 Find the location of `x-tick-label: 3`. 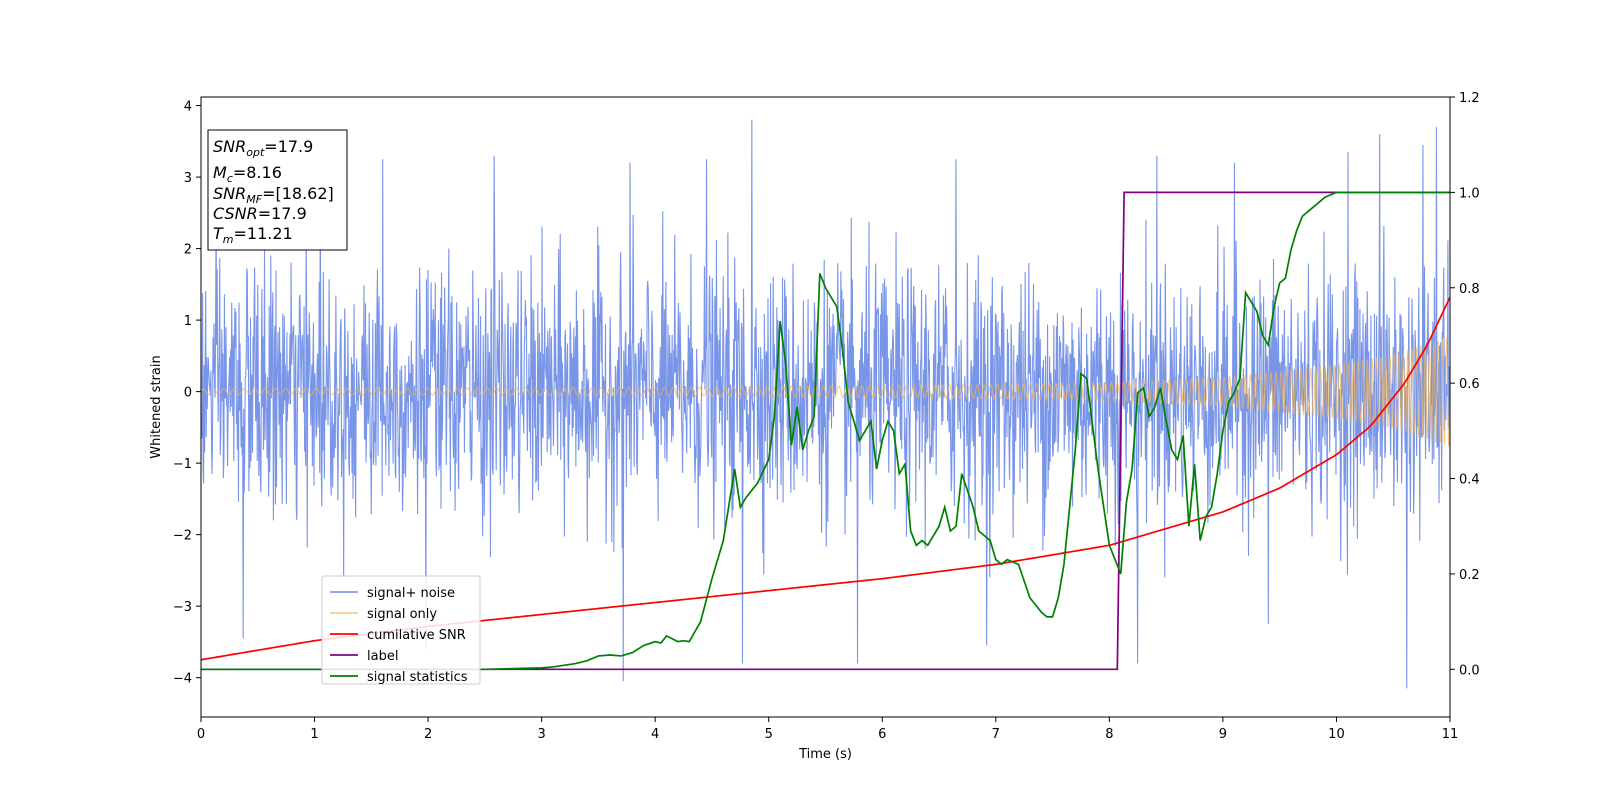

x-tick-label: 3 is located at coordinates (541, 734).